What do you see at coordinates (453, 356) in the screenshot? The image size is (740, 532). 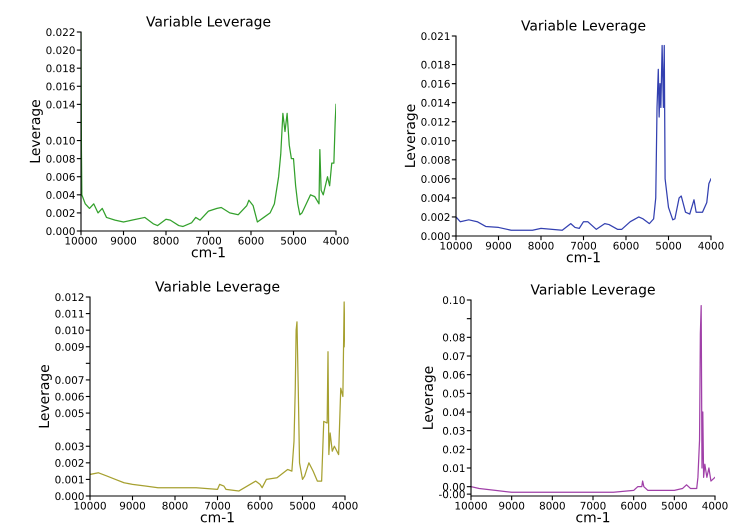 I see `y-tick-label: 0.07` at bounding box center [453, 356].